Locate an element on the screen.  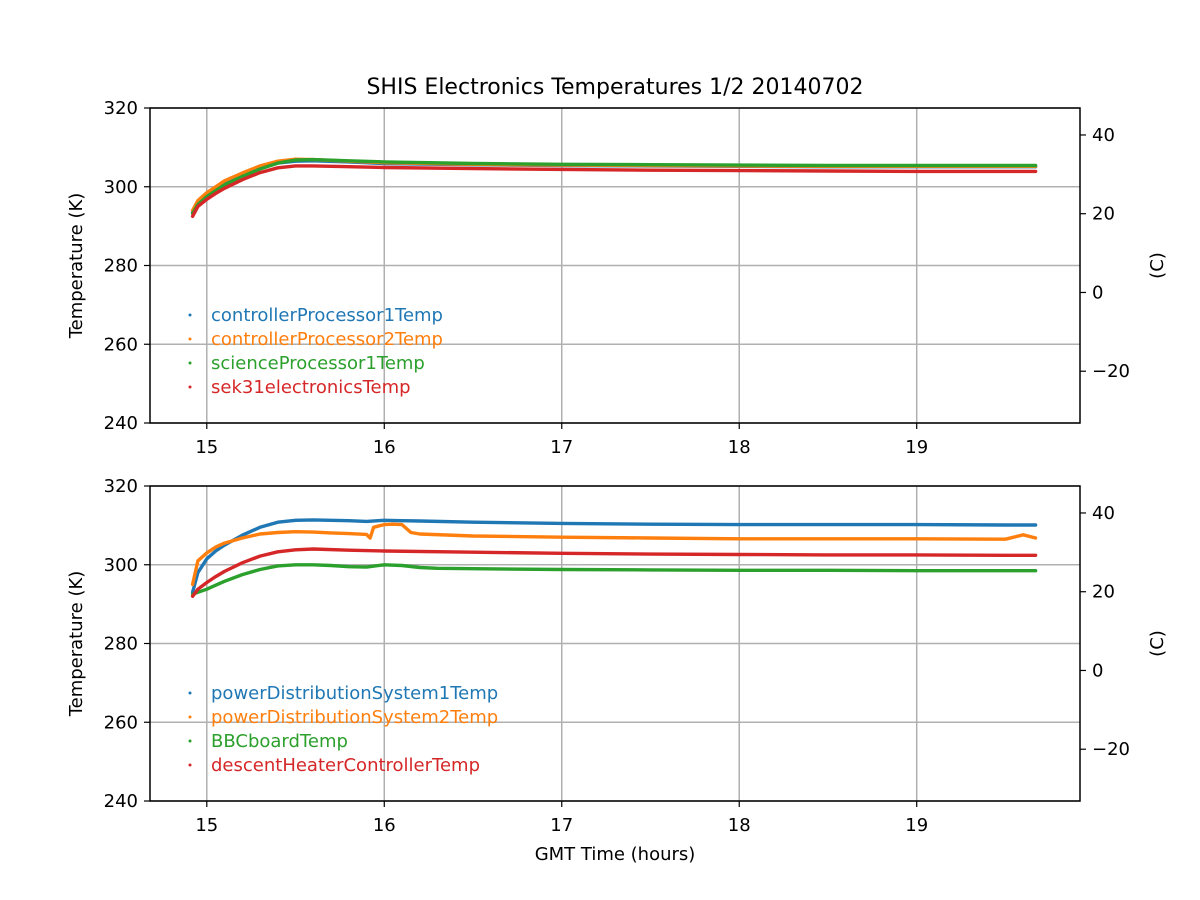
x-axis-label: GMT Time (hours) is located at coordinates (615, 854).